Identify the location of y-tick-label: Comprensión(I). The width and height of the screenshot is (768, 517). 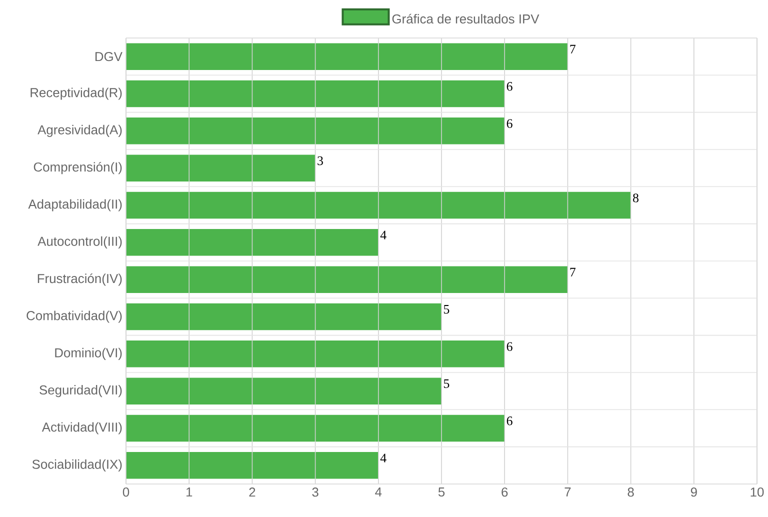
(78, 168).